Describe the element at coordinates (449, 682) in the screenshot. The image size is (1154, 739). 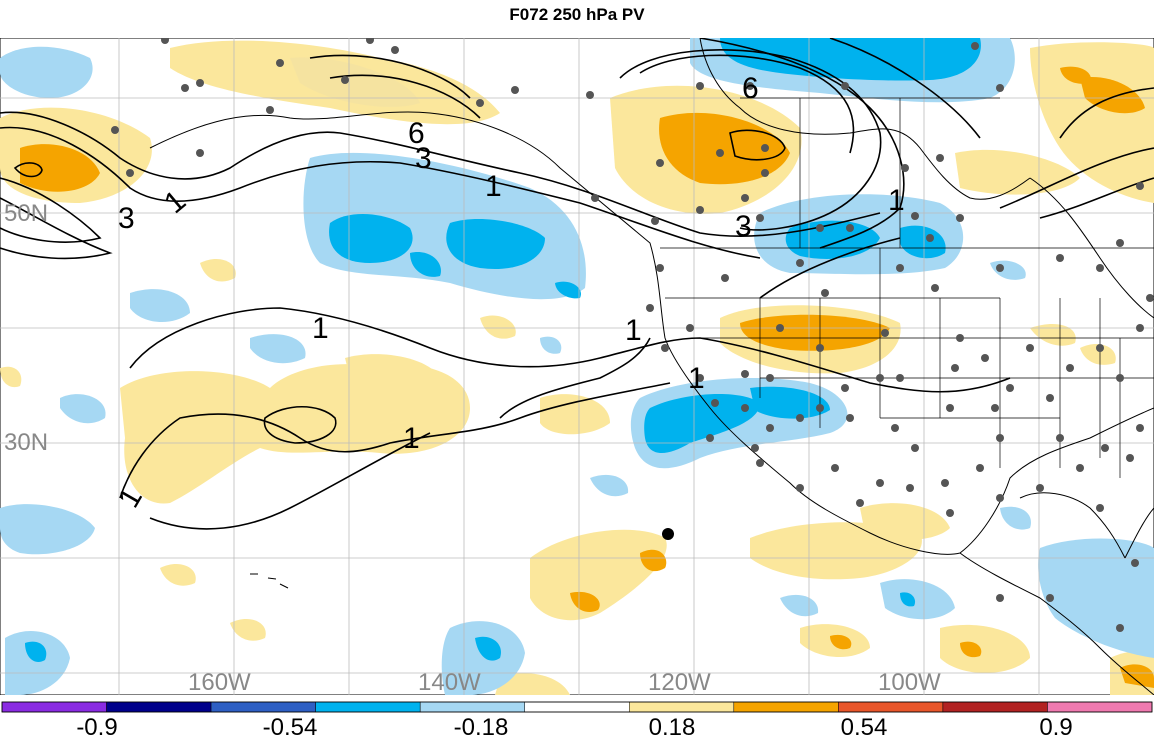
I see `lon-label-140w: 140W` at that location.